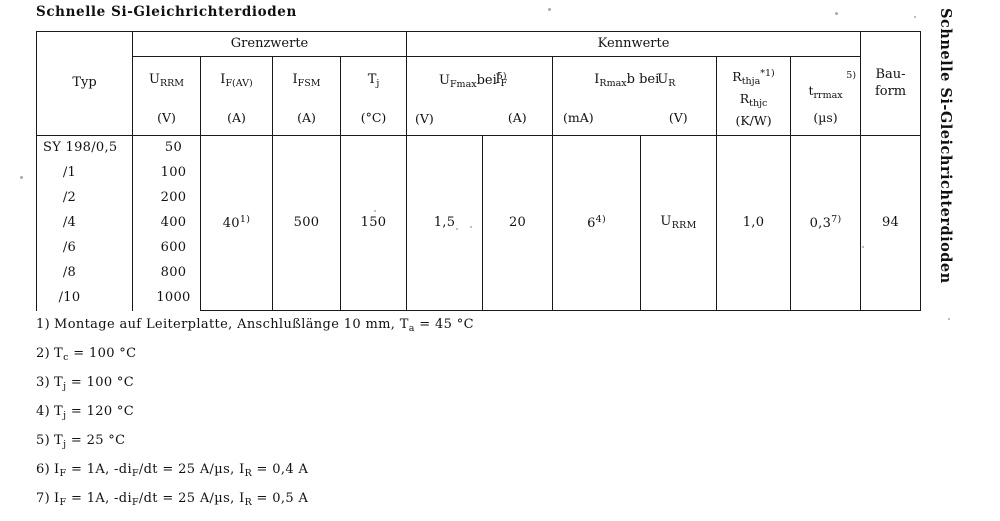  What do you see at coordinates (172, 471) in the screenshot?
I see `footnote-6: 6) IF = 1A, -diF/dt = 25 A/µs, IR = 0,4 A` at bounding box center [172, 471].